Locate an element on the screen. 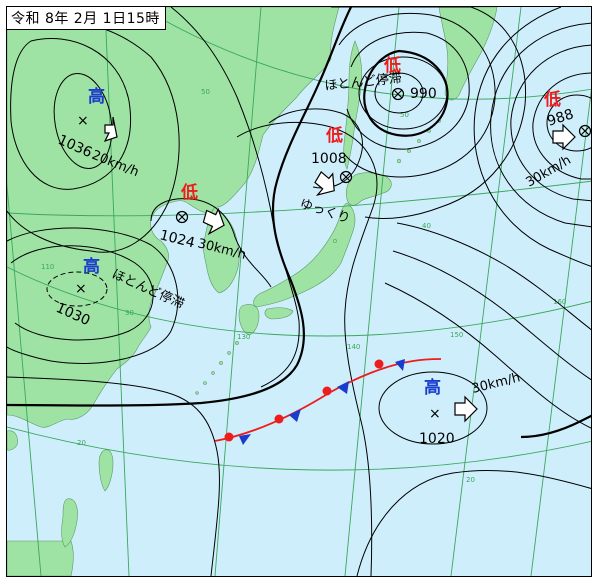 The image size is (600, 581). isobar-996-east is located at coordinates (550, 123).